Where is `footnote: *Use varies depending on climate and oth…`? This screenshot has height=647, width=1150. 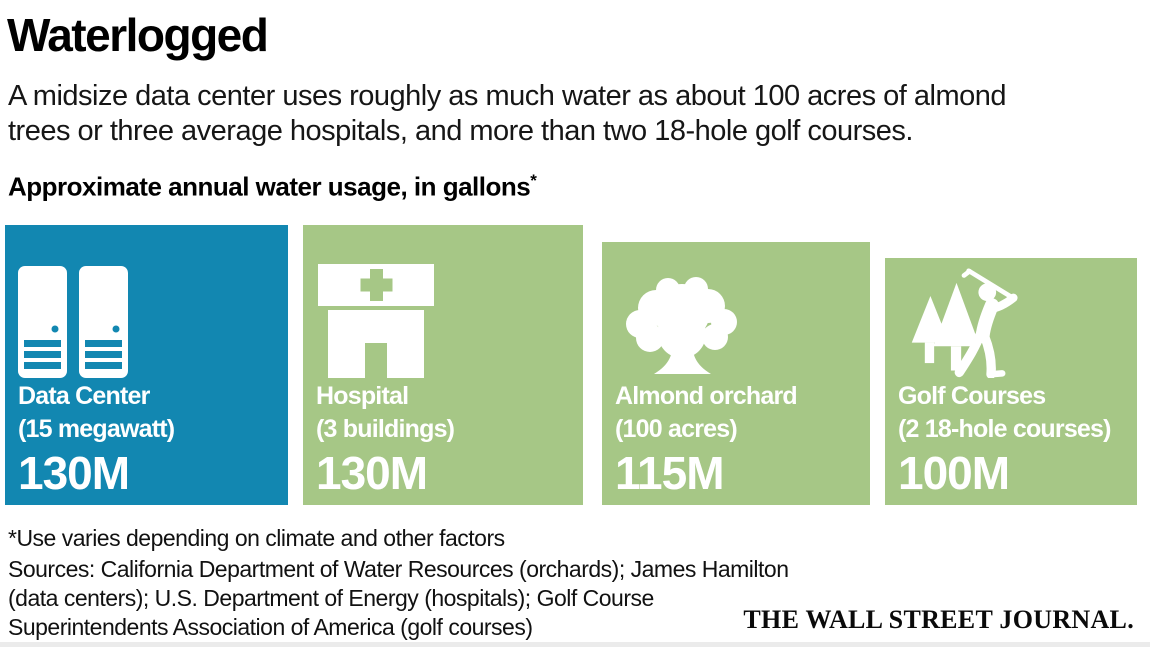 footnote: *Use varies depending on climate and oth… is located at coordinates (256, 538).